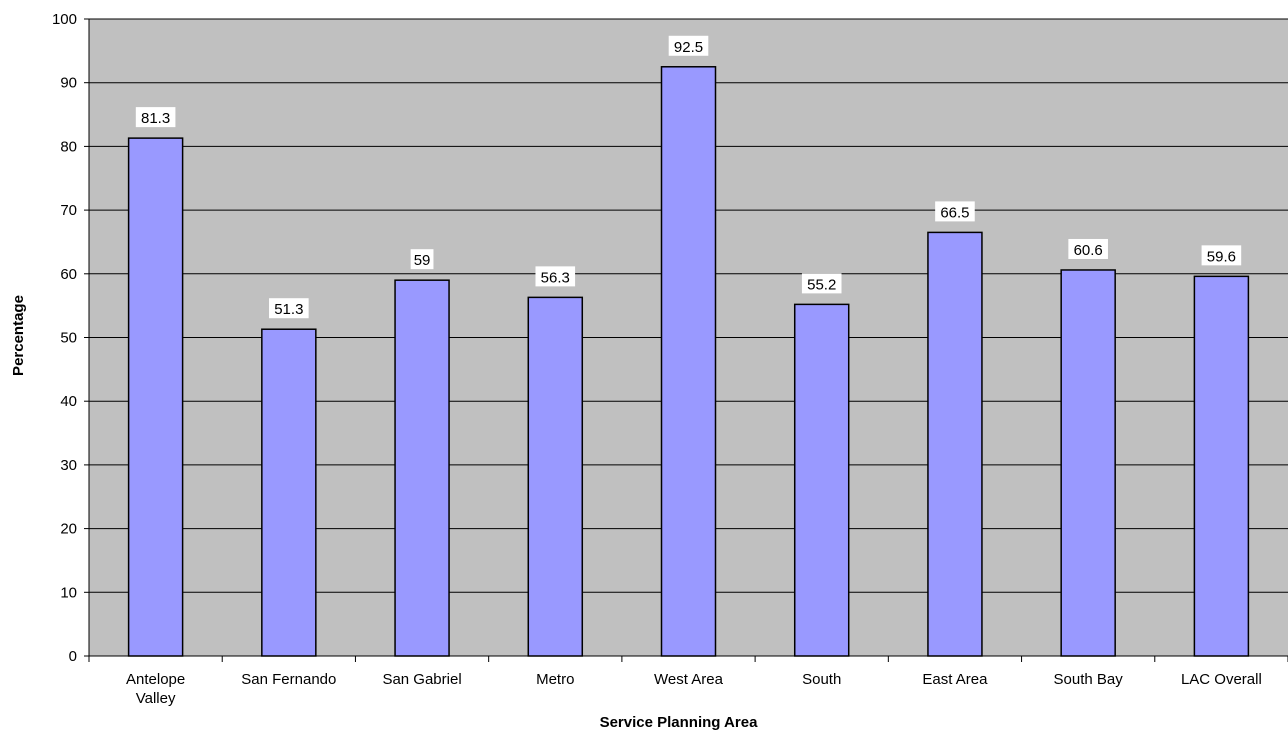 This screenshot has height=733, width=1288. Describe the element at coordinates (1089, 679) in the screenshot. I see `x-category-label: South Bay` at that location.